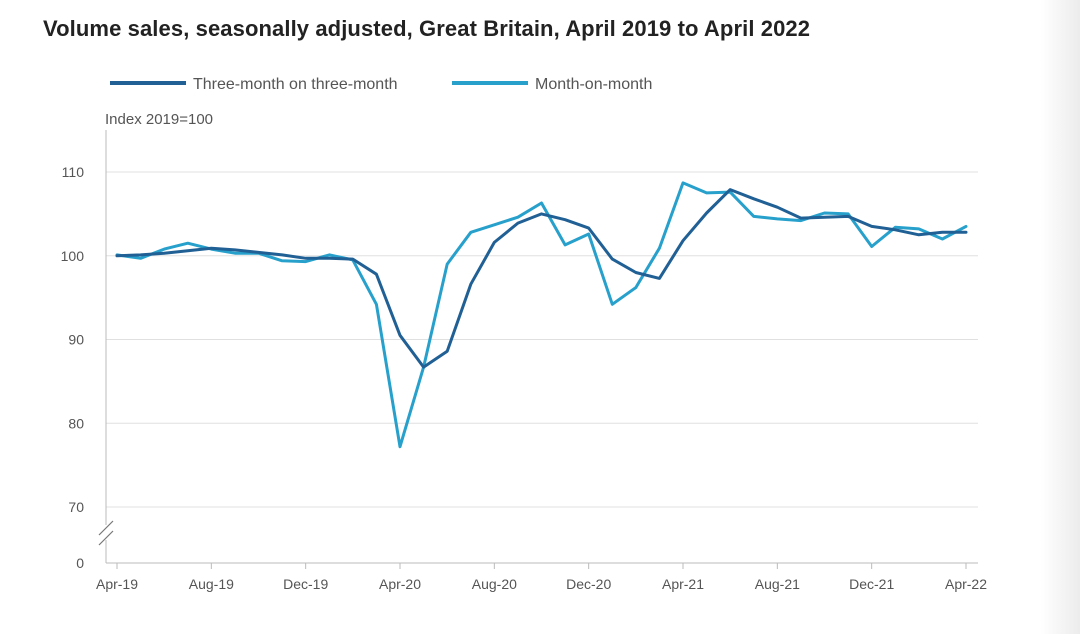 Image resolution: width=1080 pixels, height=634 pixels. What do you see at coordinates (966, 584) in the screenshot?
I see `x-tick-label-Apr-22: Apr-22` at bounding box center [966, 584].